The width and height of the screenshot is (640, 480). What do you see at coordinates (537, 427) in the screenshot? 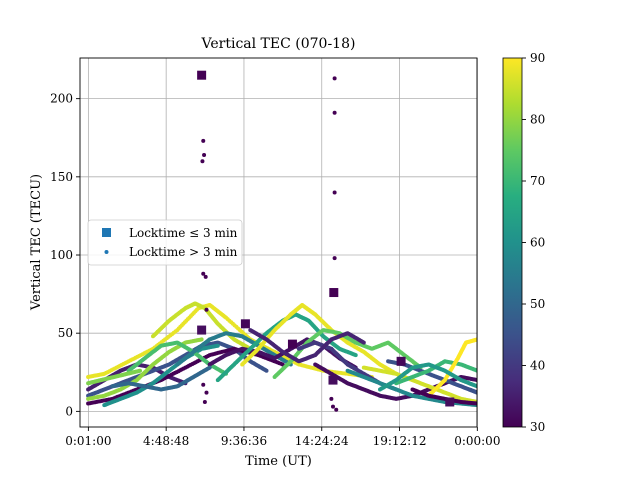
I see `colorbar-tick-label: 30` at bounding box center [537, 427].